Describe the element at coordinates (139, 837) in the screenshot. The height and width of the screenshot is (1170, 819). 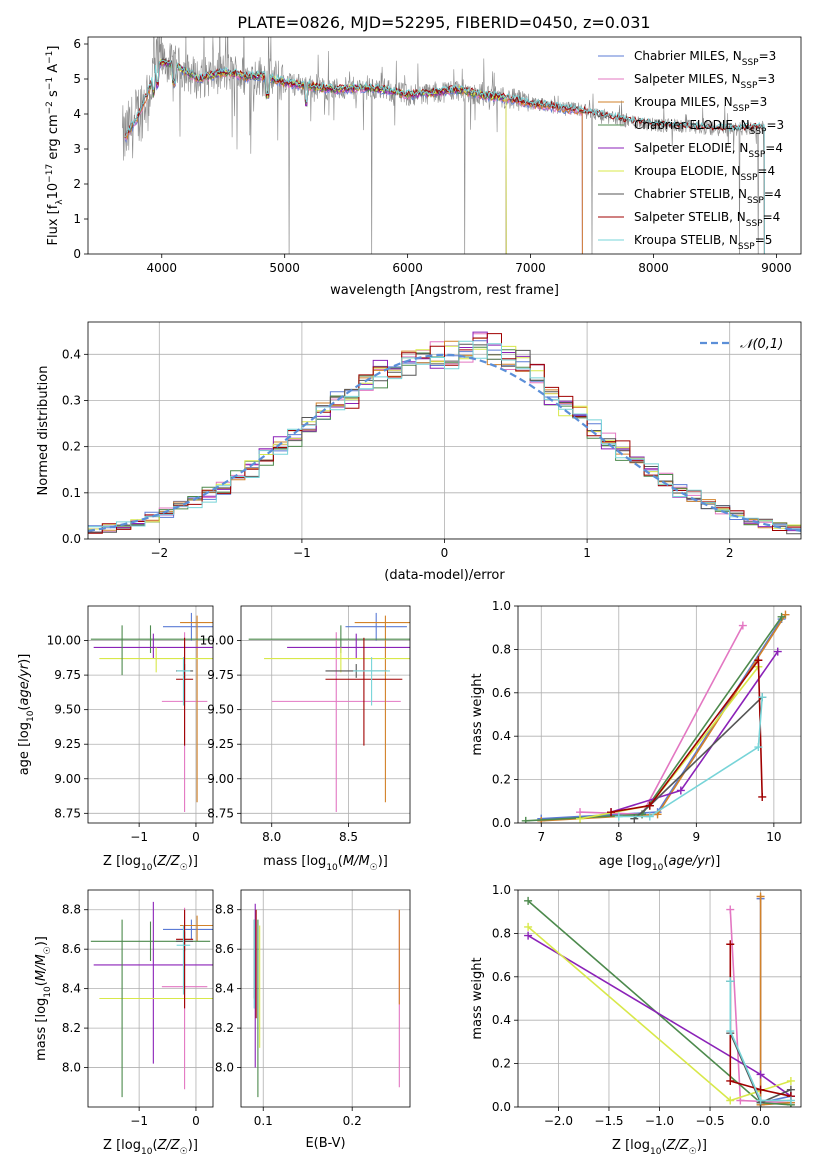
I see `age-vs-Z-xtick-label: −1` at that location.